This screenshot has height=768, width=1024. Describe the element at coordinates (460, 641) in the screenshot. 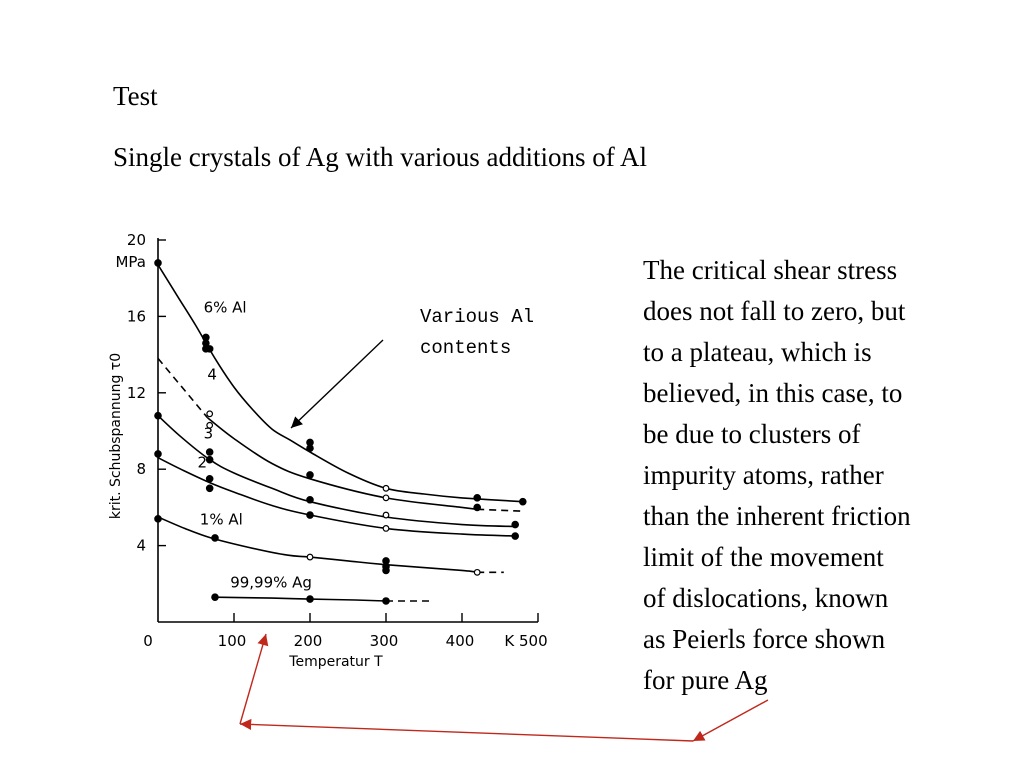

I see `x-tick-label: 400` at that location.